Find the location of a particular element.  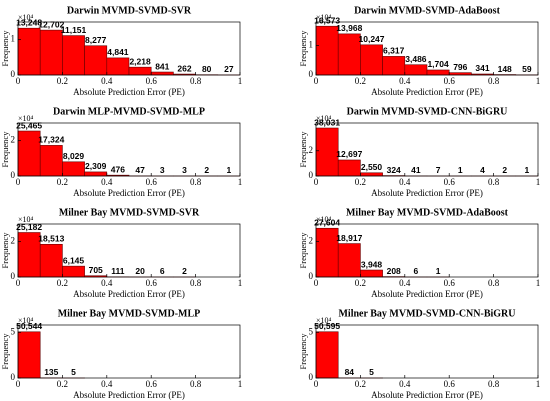

value-label: 38,031 is located at coordinates (327, 122).